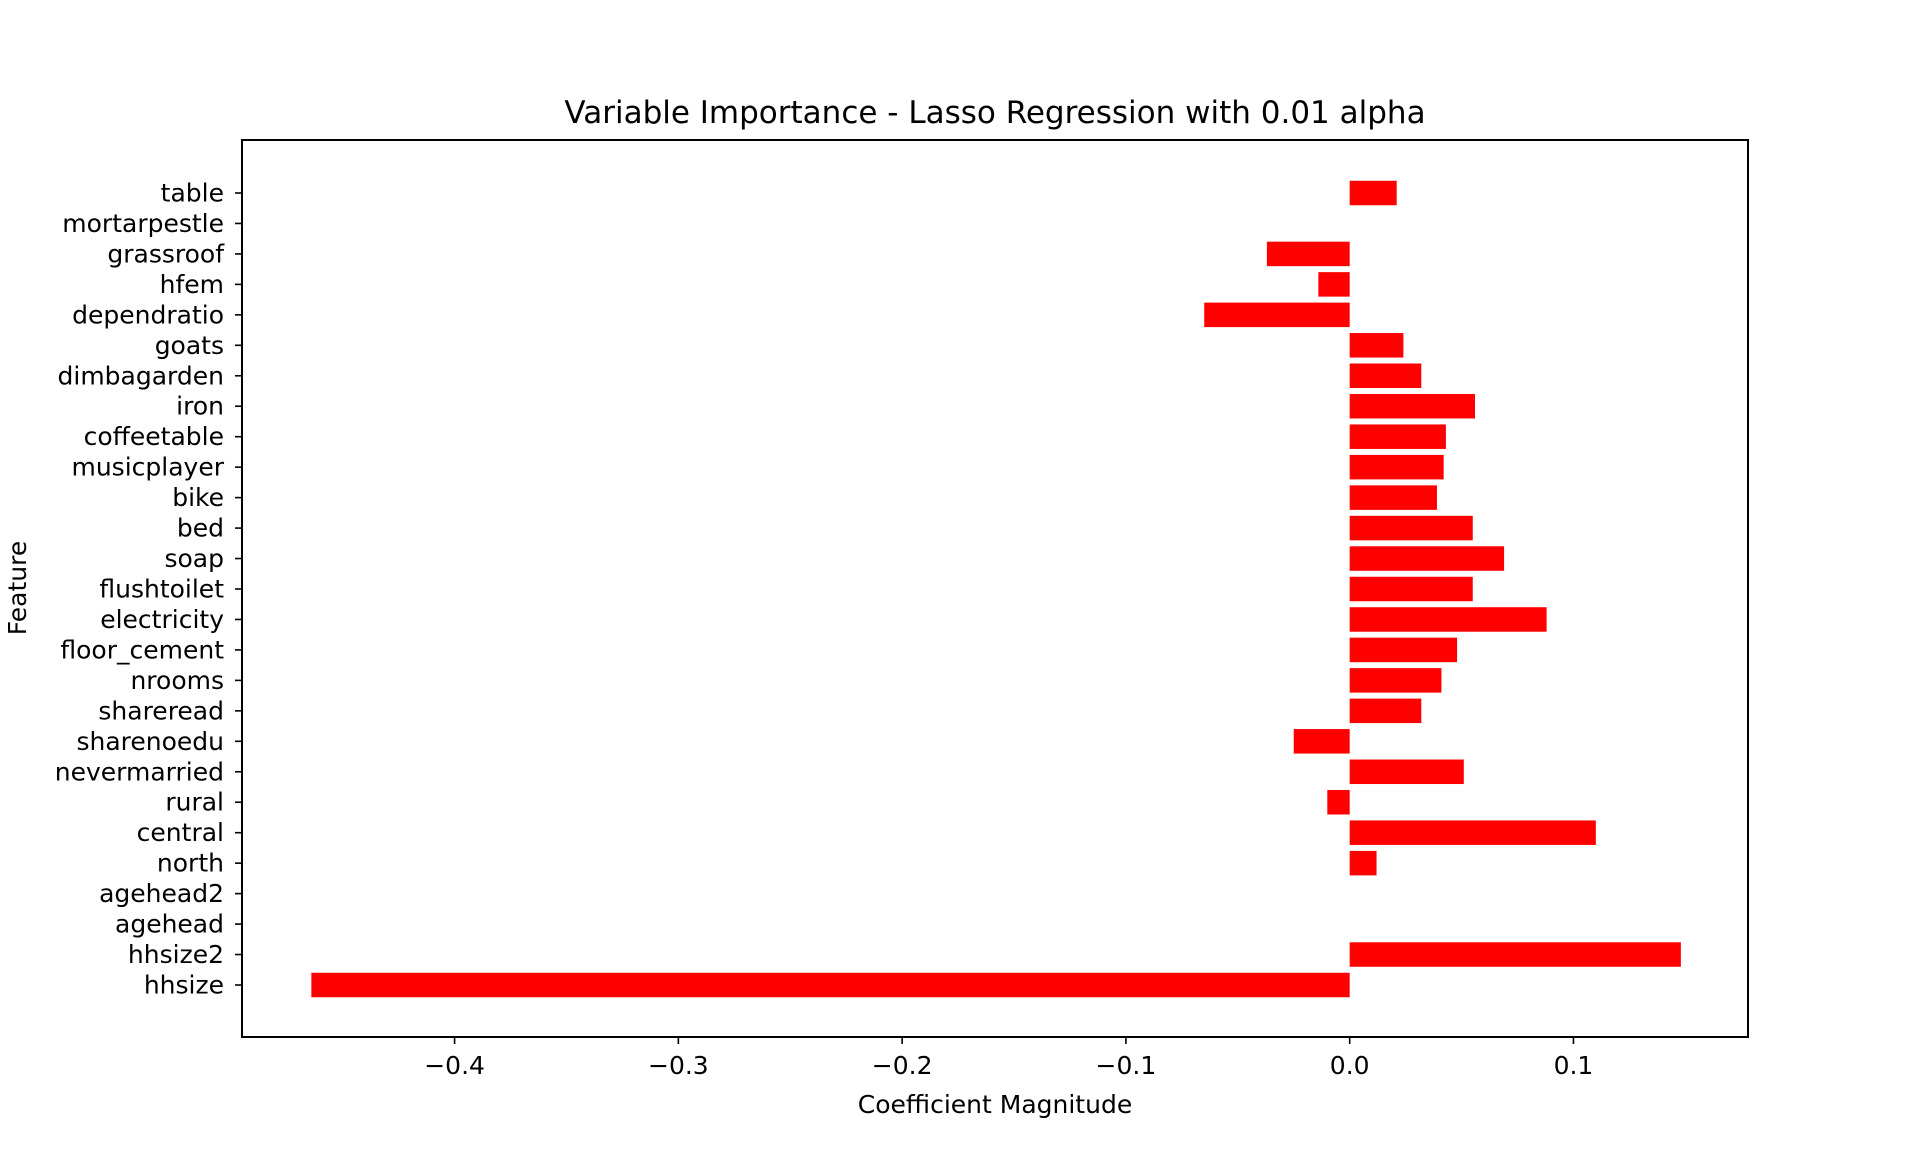  I want to click on y-tick-label-dimbagarden: dimbagarden, so click(141, 375).